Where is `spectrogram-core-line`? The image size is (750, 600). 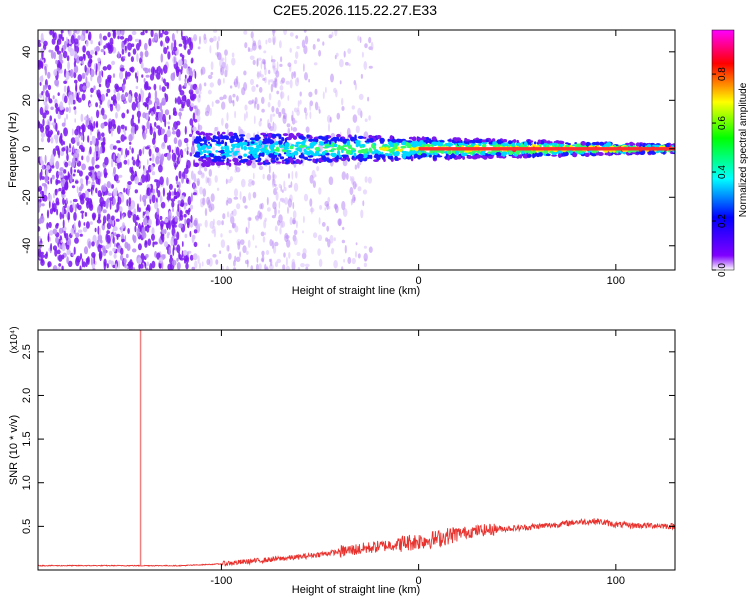
spectrogram-core-line is located at coordinates (546, 149).